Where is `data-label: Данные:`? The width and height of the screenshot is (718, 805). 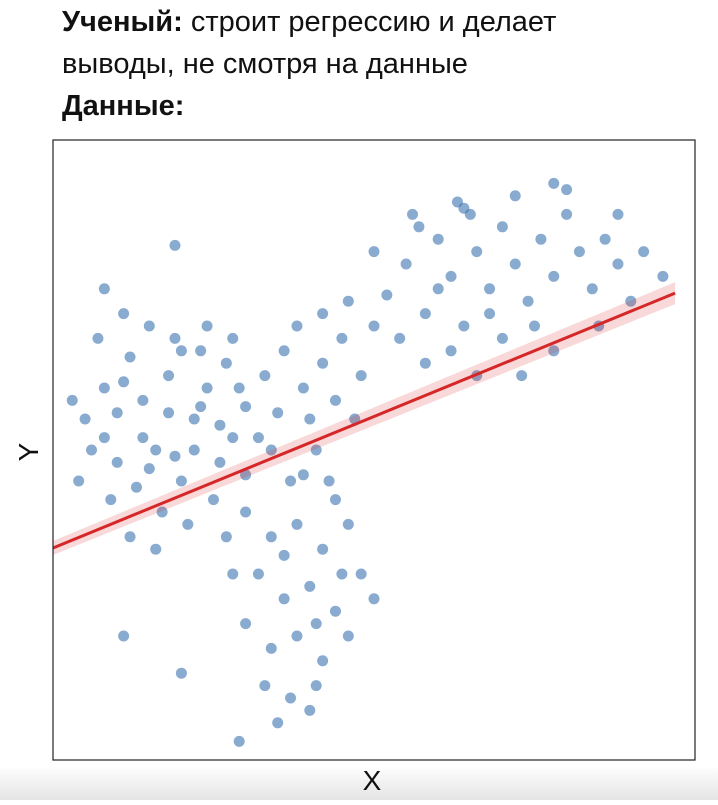 data-label: Данные: is located at coordinates (123, 106).